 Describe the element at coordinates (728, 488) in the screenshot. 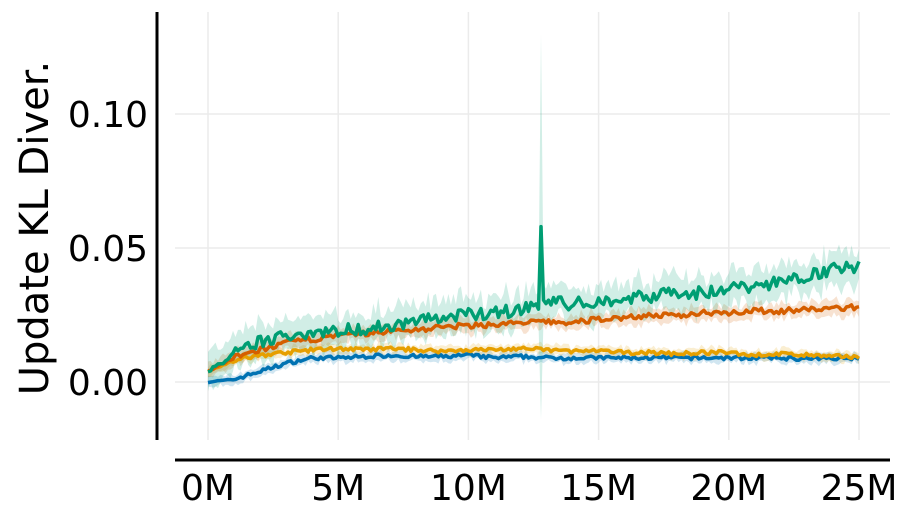

I see `x-tick-label: 20M` at that location.